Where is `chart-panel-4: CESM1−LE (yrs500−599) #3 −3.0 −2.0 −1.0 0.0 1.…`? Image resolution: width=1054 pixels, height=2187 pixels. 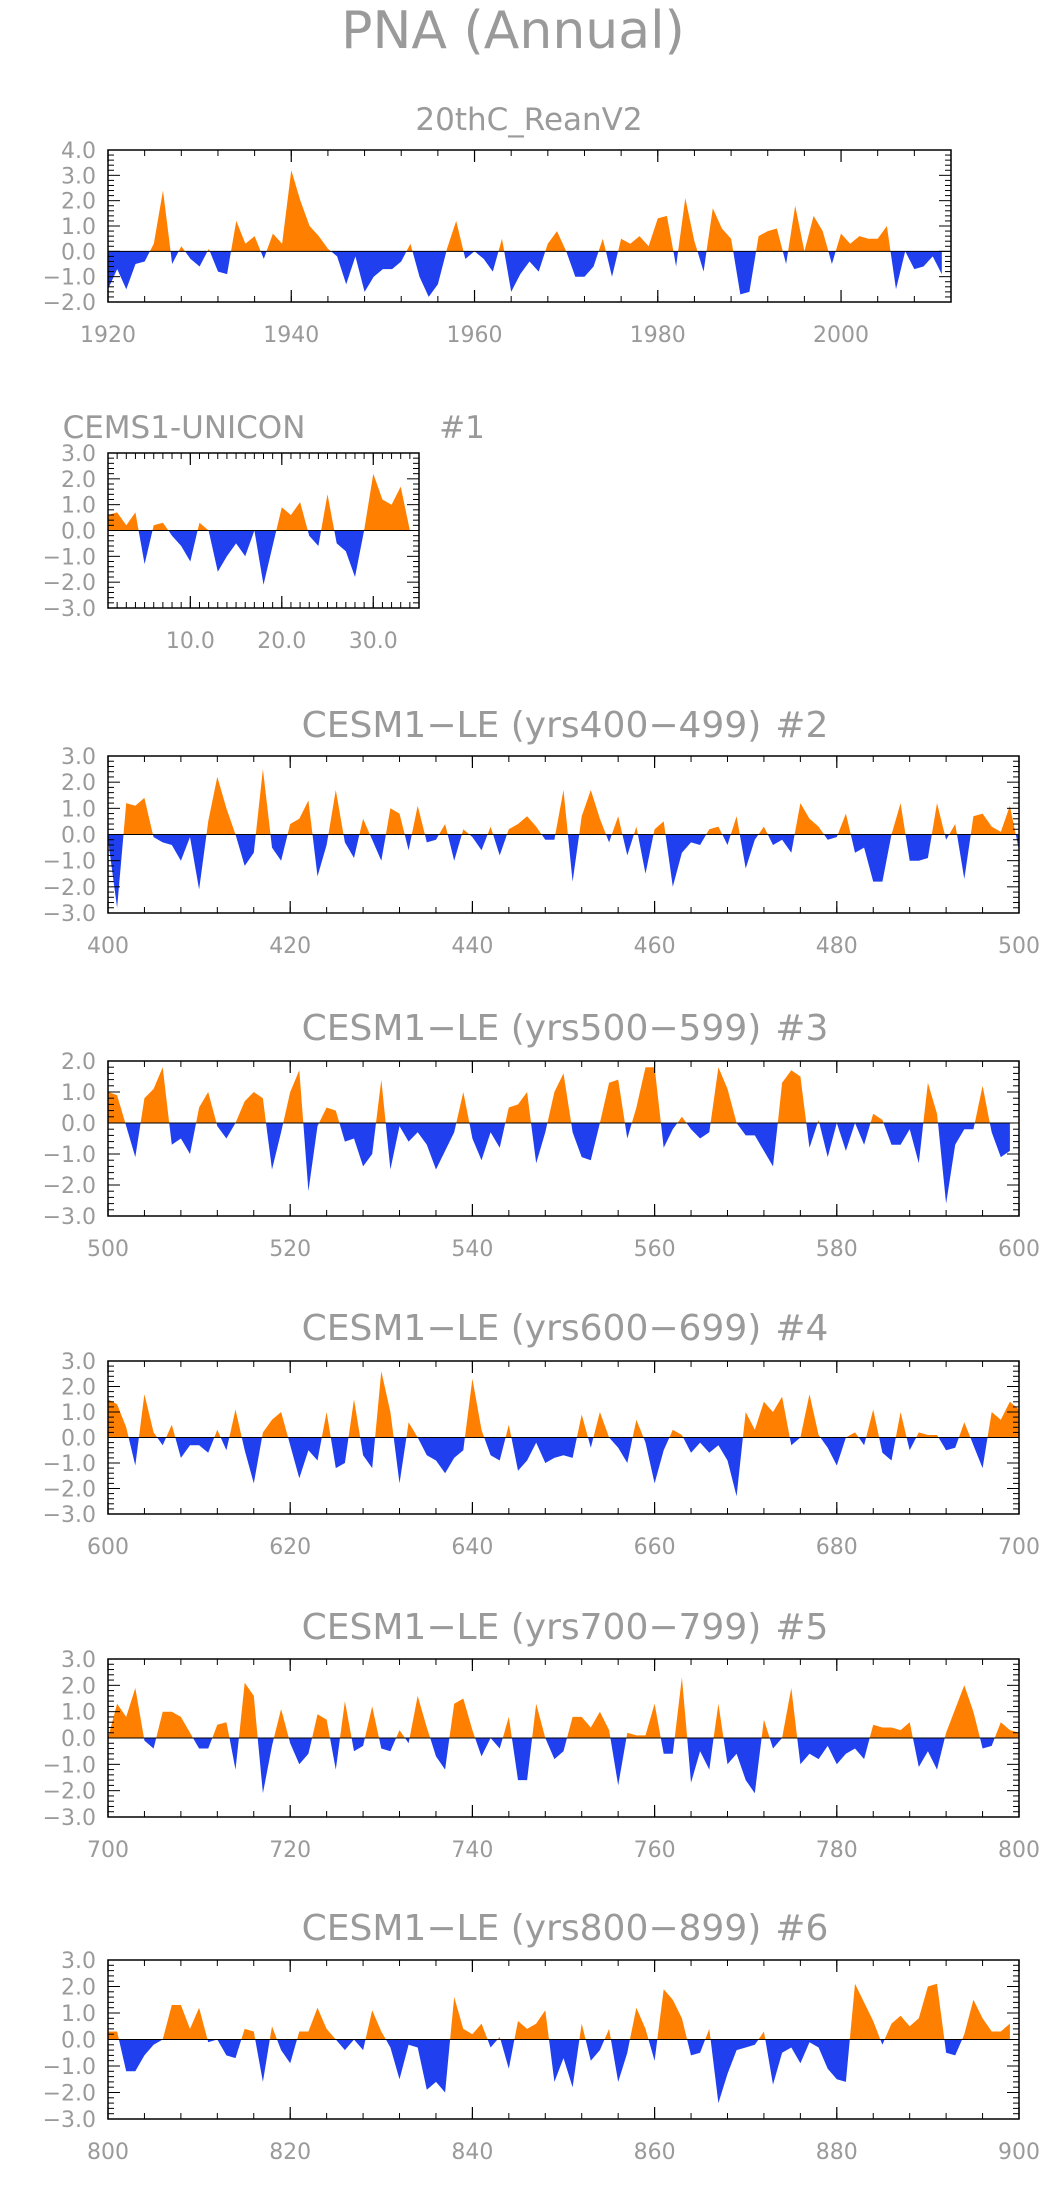
chart-panel-4: CESM1−LE (yrs500−599) #3 −3.0 −2.0 −1.0 0.0 1.… is located at coordinates (541, 1135).